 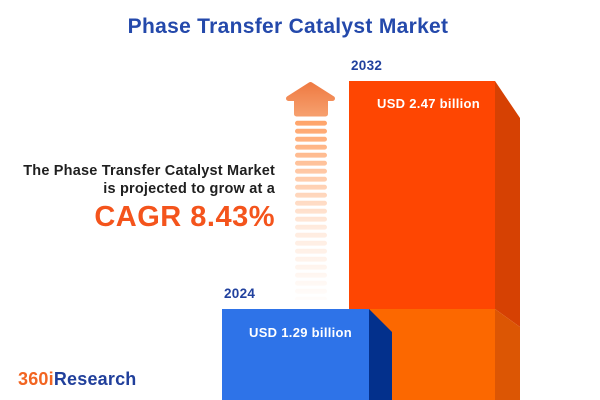 What do you see at coordinates (507, 204) in the screenshot?
I see `bar-2032-side-upper` at bounding box center [507, 204].